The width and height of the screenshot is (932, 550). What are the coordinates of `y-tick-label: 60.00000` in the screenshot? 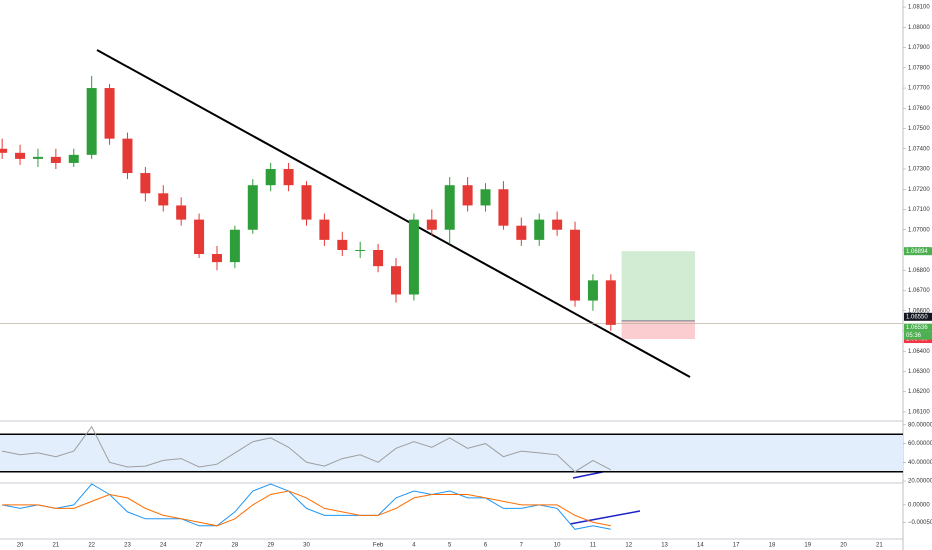 It's located at (920, 444).